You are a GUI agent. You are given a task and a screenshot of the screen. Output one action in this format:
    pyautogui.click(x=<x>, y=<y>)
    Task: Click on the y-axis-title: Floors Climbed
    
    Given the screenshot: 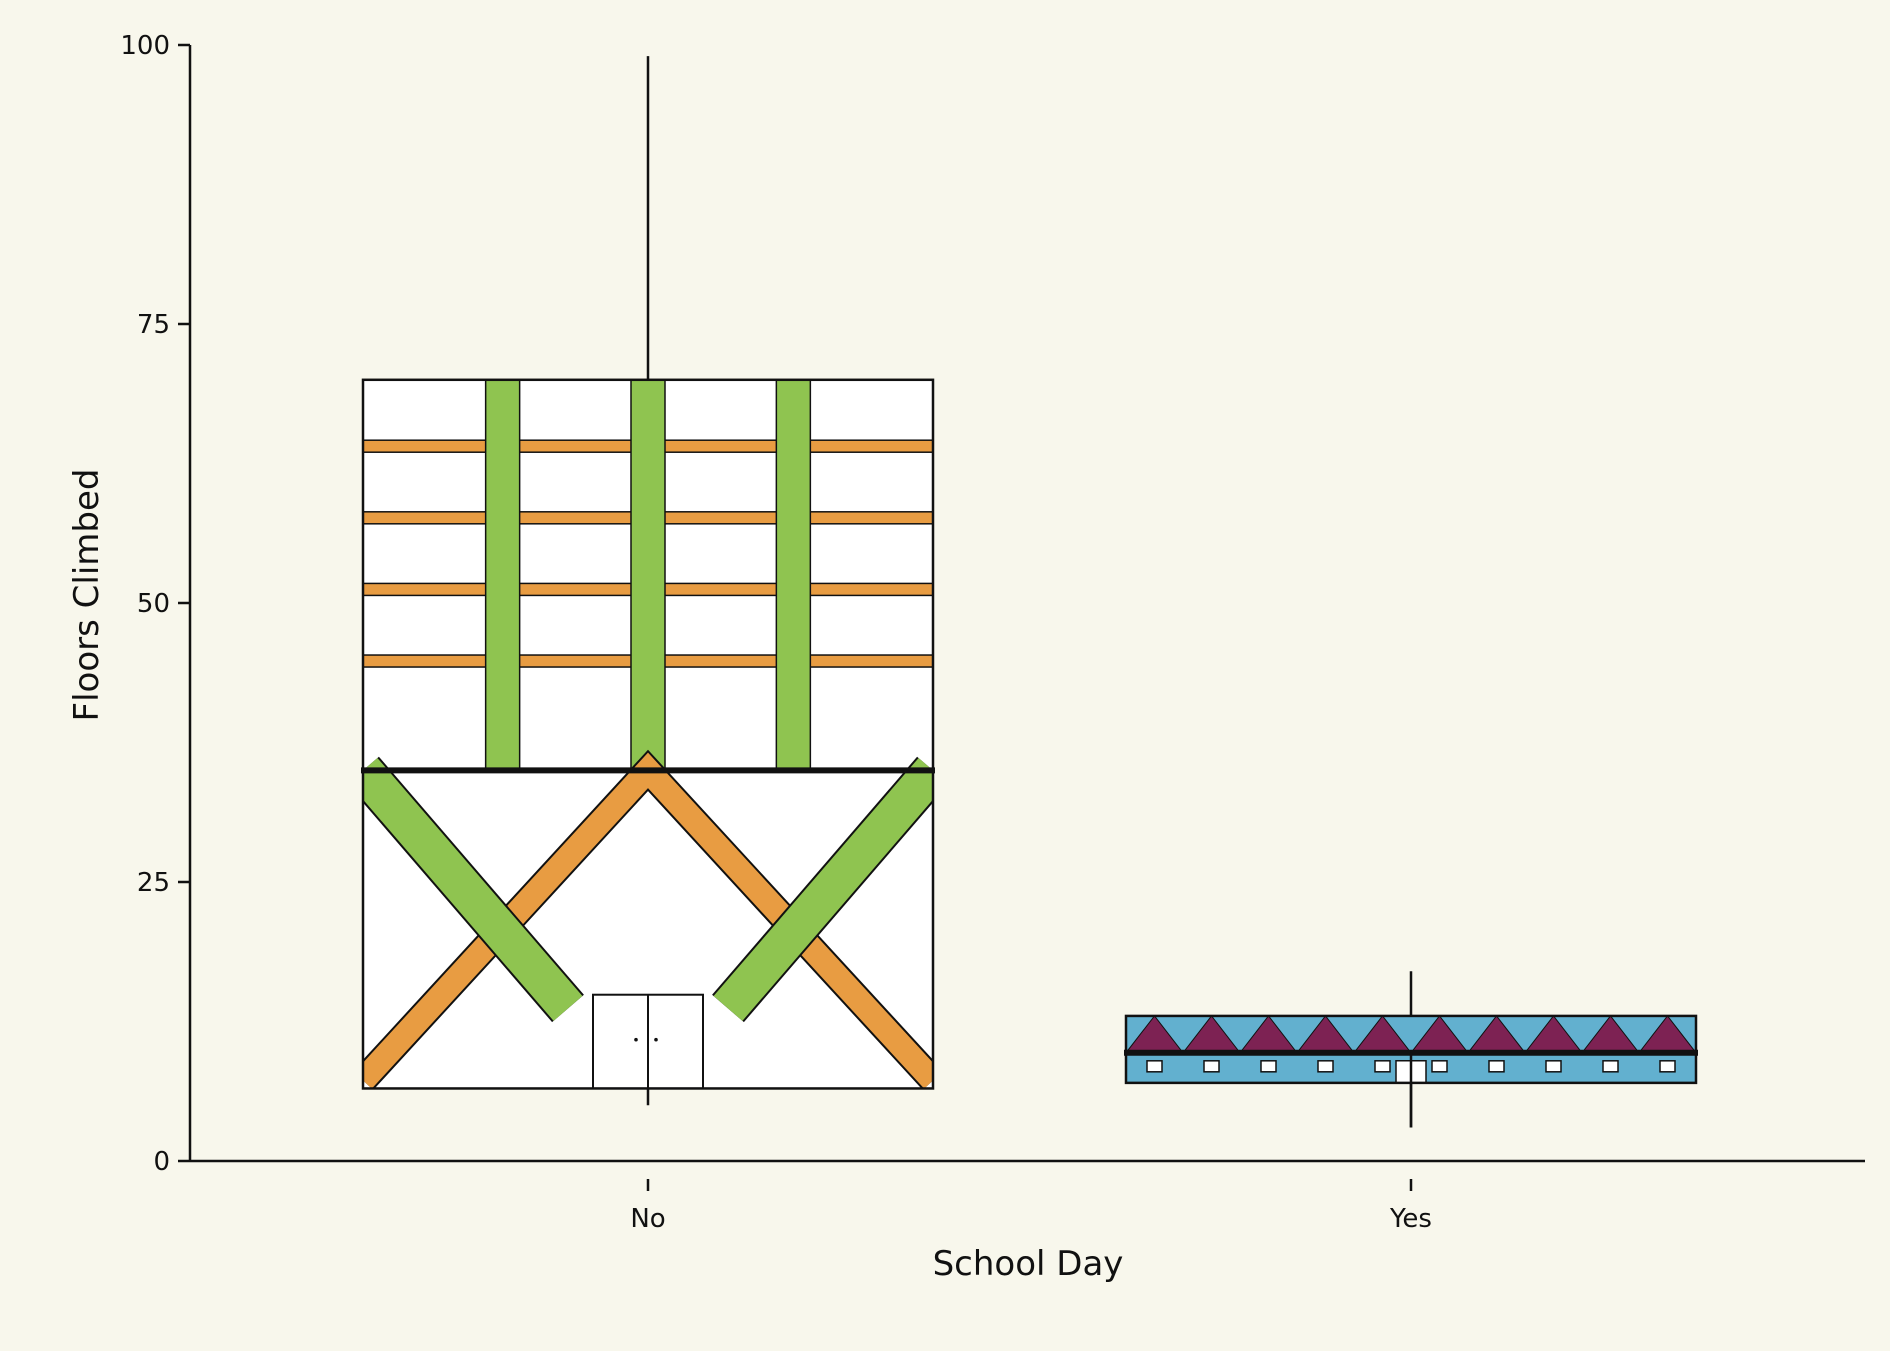 What is the action you would take?
    pyautogui.click(x=87, y=595)
    